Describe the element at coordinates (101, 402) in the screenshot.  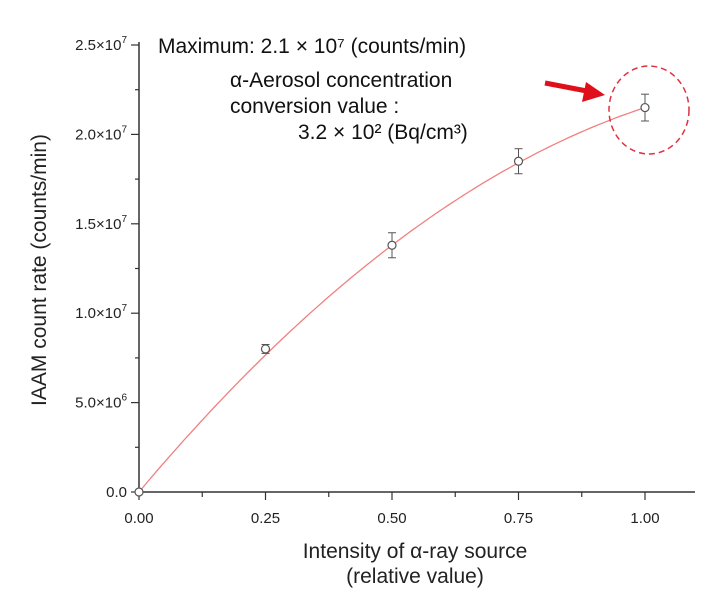
I see `y-tick-label: 5.0×10⁶` at that location.